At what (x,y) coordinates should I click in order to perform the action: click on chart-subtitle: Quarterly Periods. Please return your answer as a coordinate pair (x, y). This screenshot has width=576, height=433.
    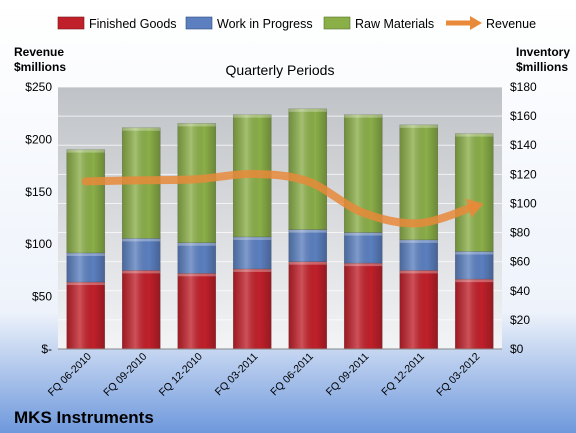
    Looking at the image, I should click on (280, 70).